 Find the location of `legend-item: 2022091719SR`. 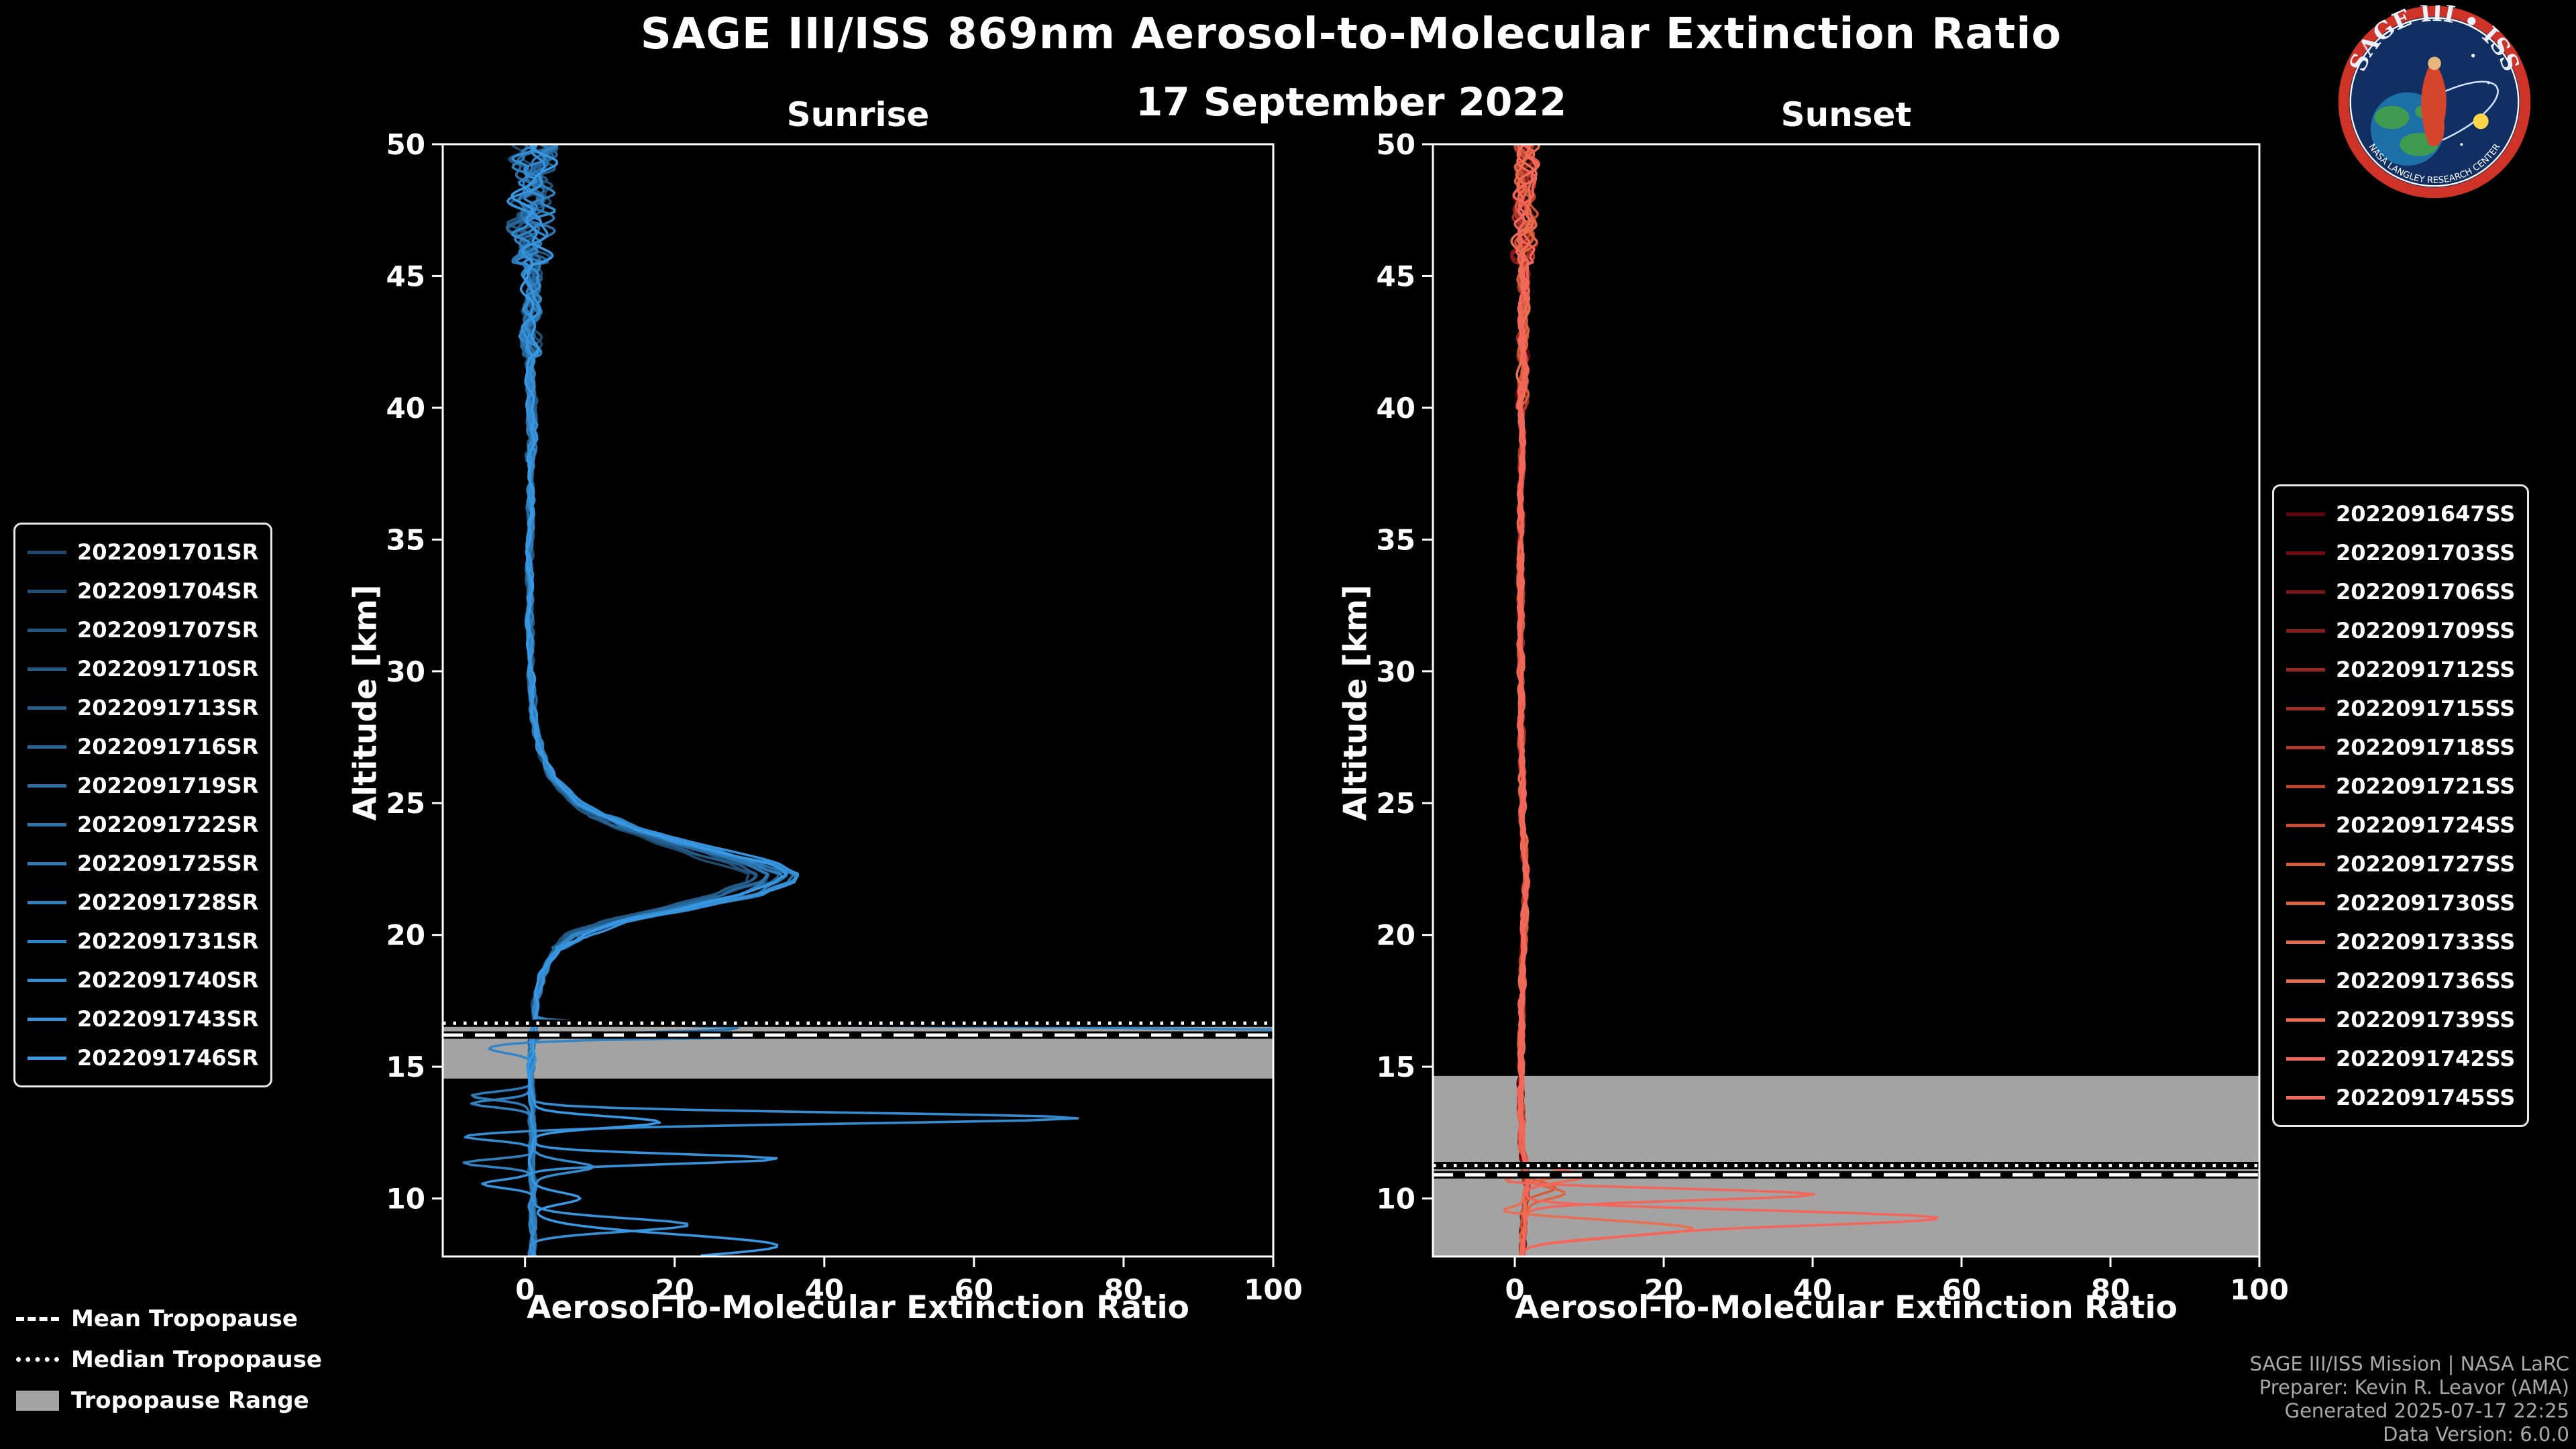

legend-item: 2022091719SR is located at coordinates (143, 785).